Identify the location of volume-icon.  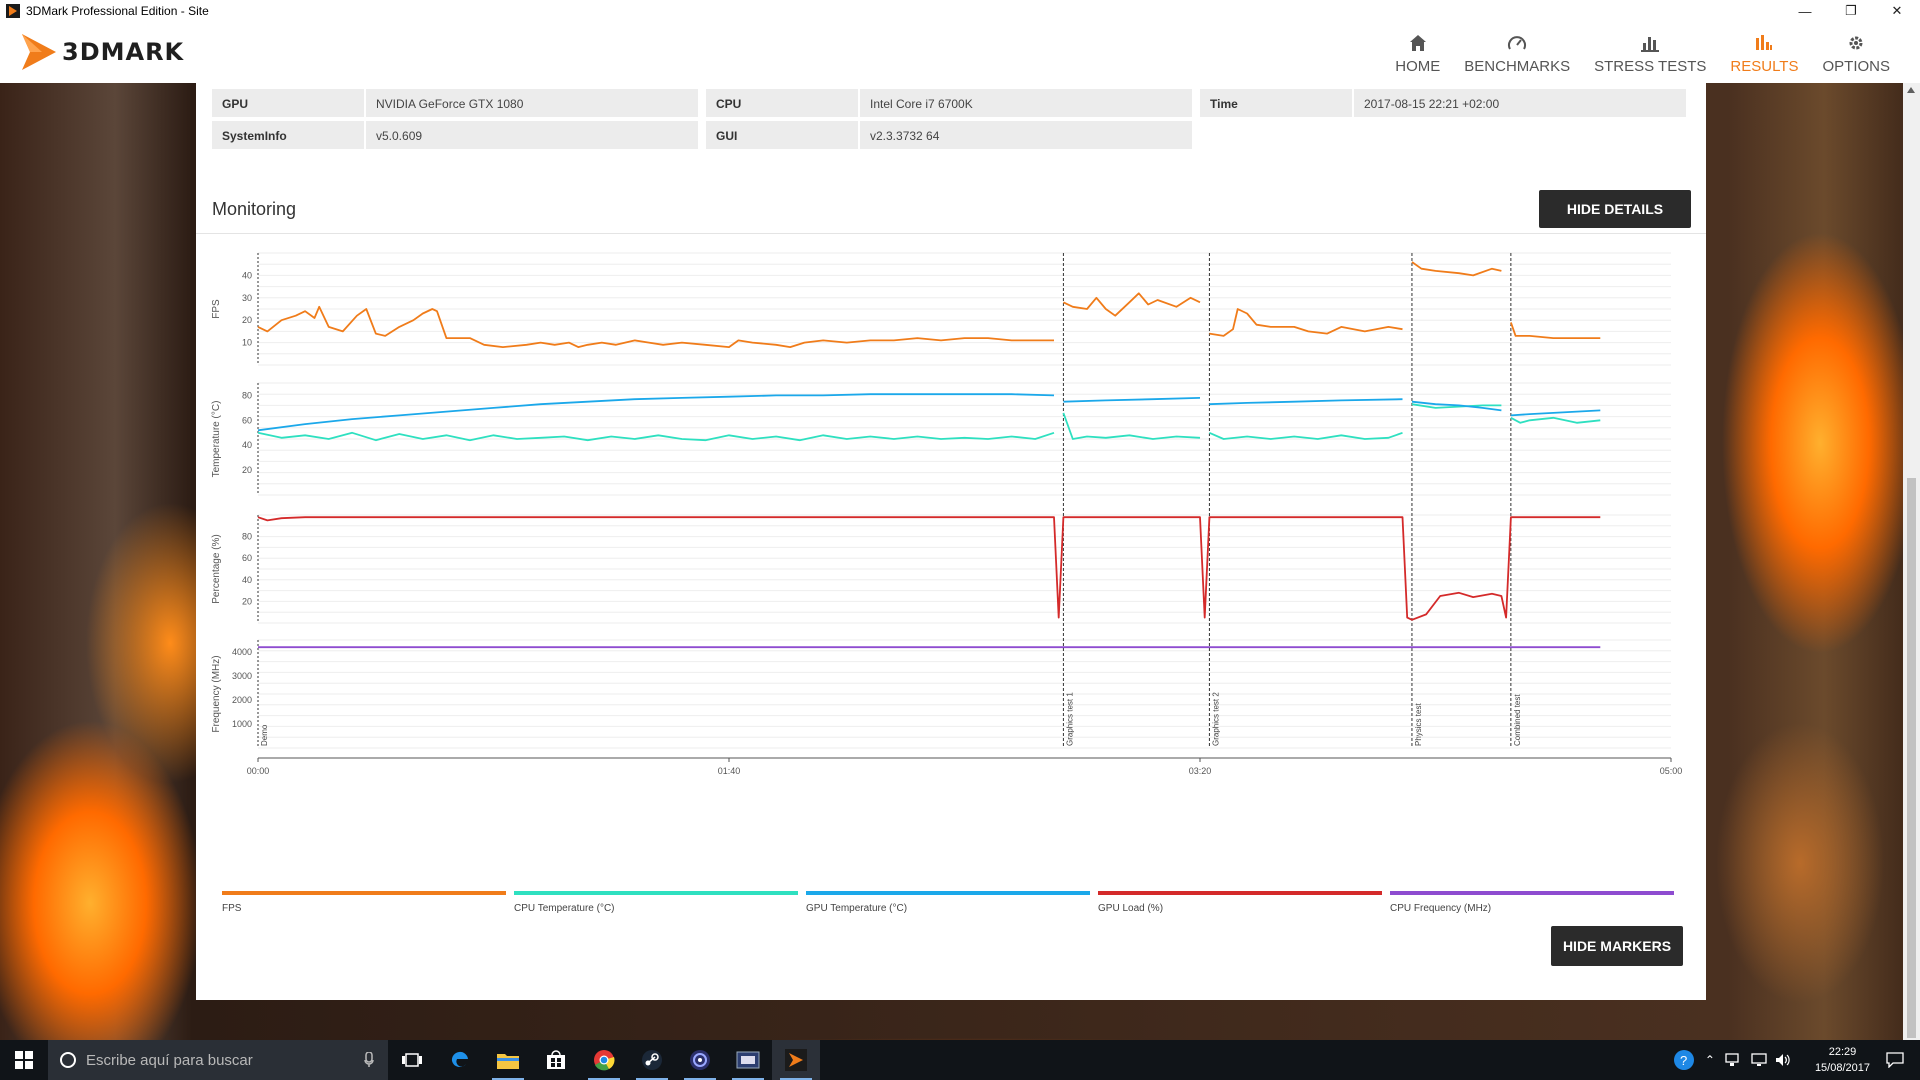
(1783, 1060).